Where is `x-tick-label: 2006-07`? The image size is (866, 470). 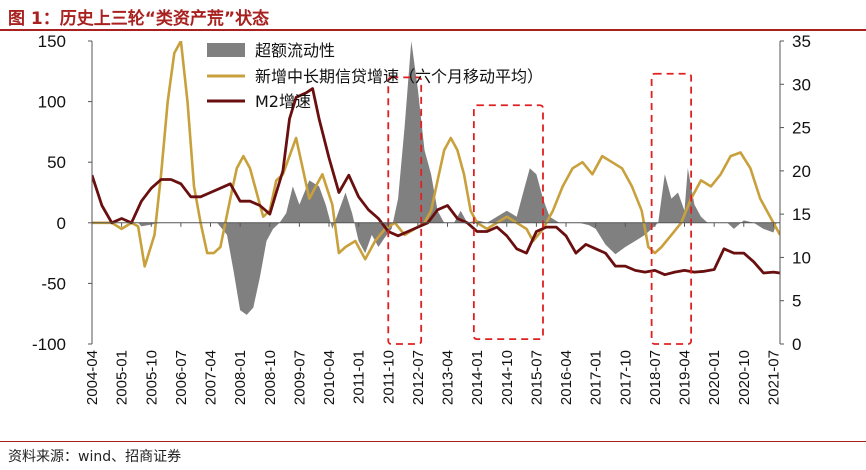 x-tick-label: 2006-07 is located at coordinates (181, 377).